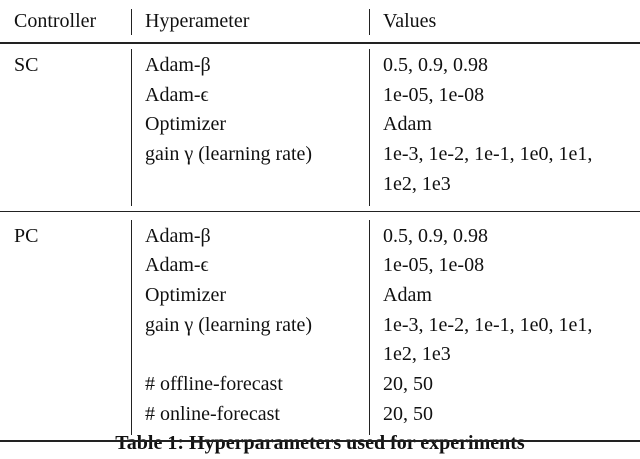 Image resolution: width=640 pixels, height=459 pixels. What do you see at coordinates (410, 21) in the screenshot?
I see `header-cell: Values` at bounding box center [410, 21].